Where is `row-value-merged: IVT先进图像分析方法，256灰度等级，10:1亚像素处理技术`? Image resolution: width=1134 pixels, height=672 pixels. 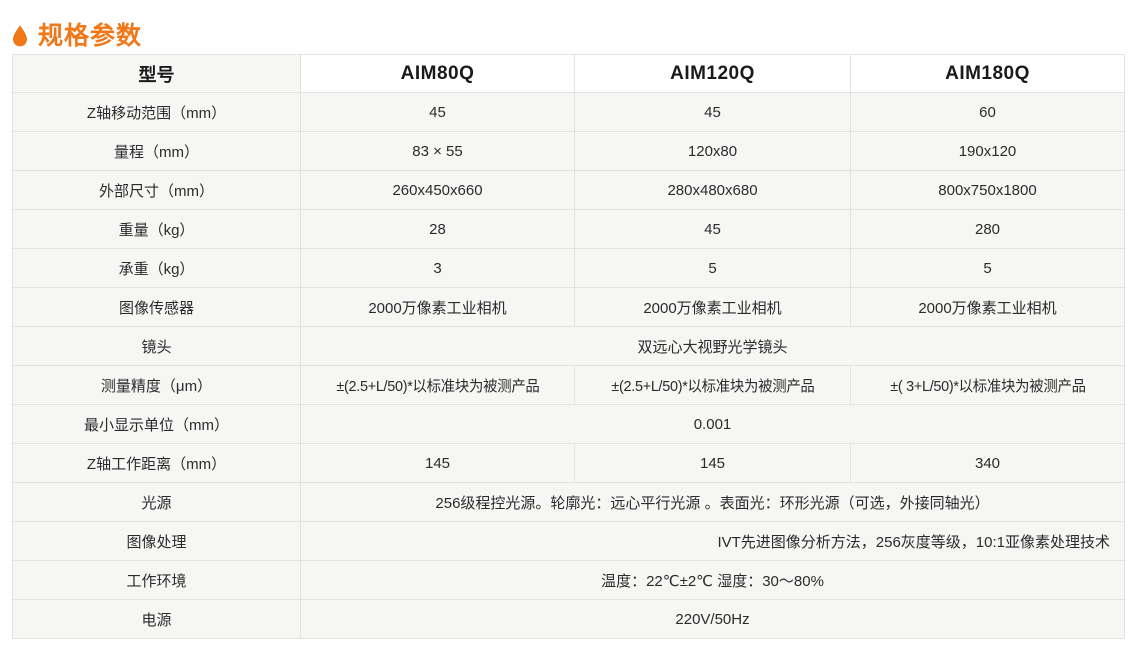
row-value-merged: IVT先进图像分析方法，256灰度等级，10:1亚像素处理技术 is located at coordinates (712, 541).